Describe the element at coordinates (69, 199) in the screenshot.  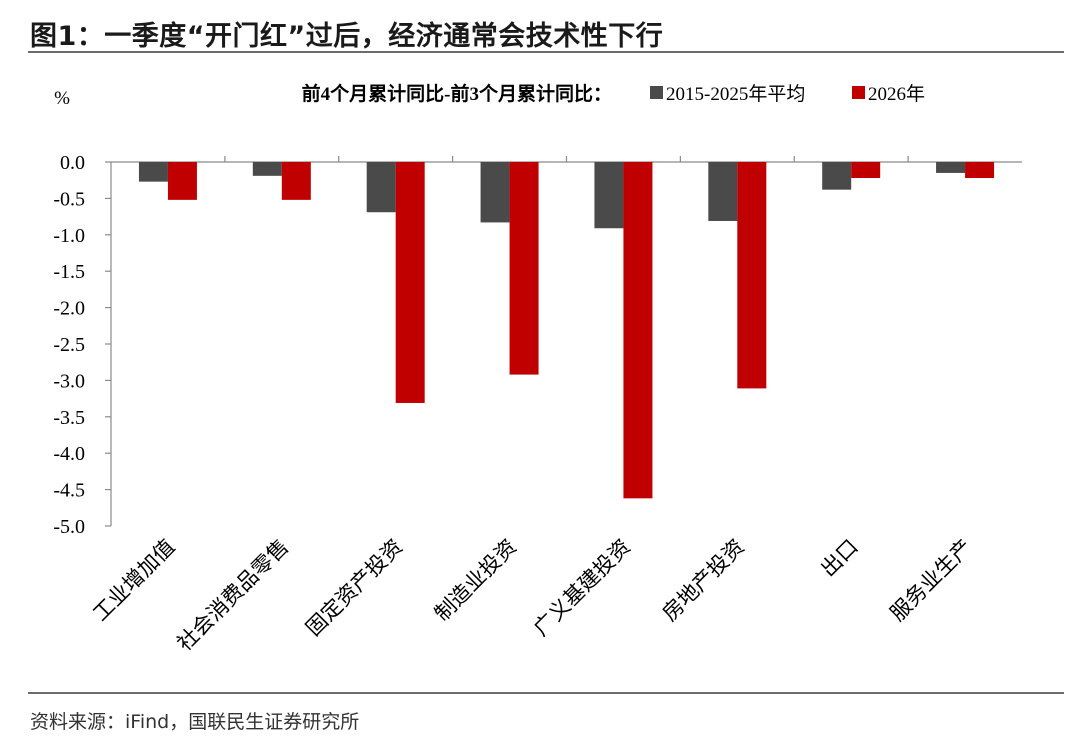
I see `y-tick-label: -0.5` at that location.